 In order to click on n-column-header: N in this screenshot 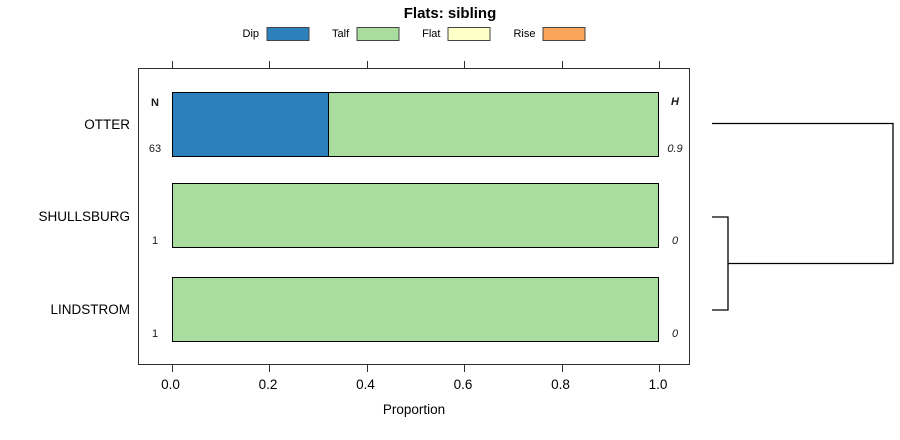, I will do `click(155, 103)`.